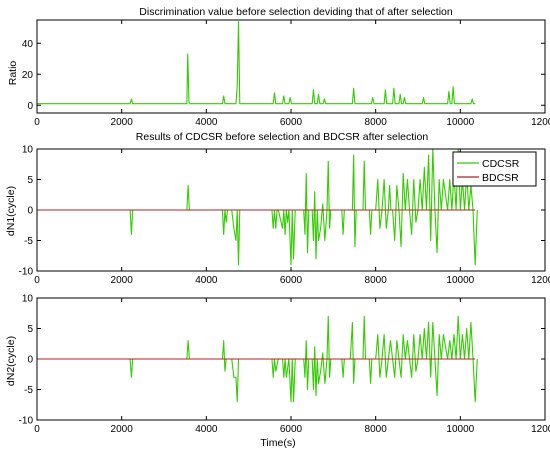 This screenshot has width=550, height=453. Describe the element at coordinates (28, 390) in the screenshot. I see `dn2-panel-ytick-label: -5` at that location.